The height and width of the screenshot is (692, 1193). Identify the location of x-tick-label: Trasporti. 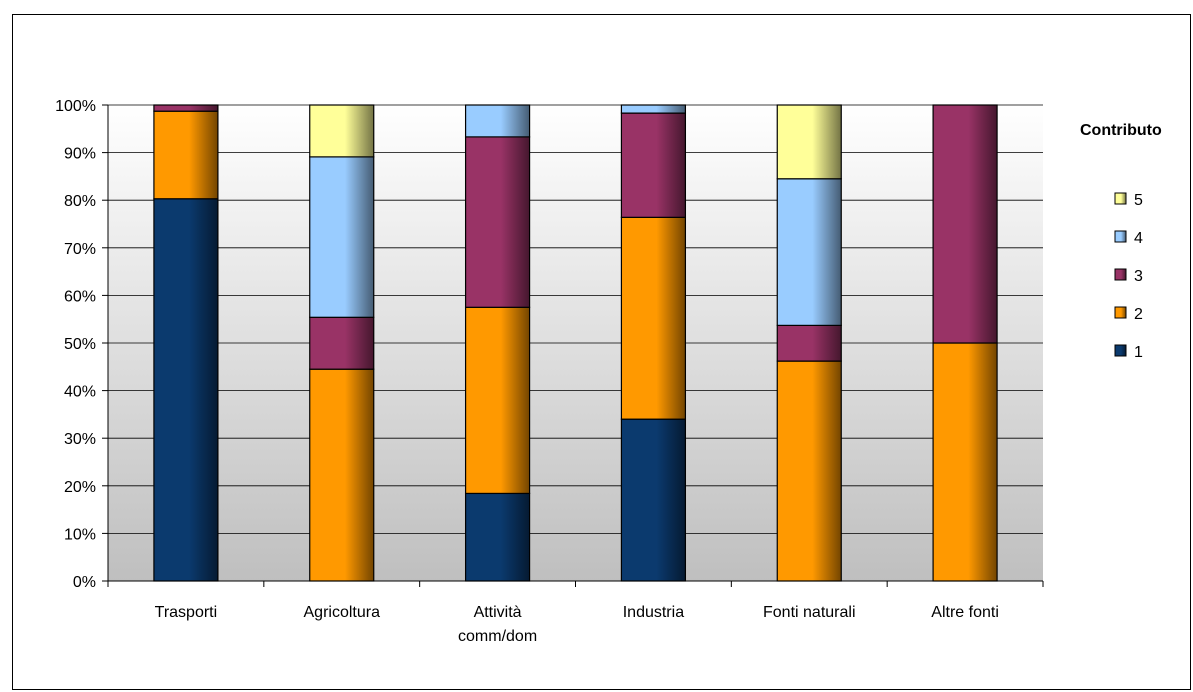
(186, 612).